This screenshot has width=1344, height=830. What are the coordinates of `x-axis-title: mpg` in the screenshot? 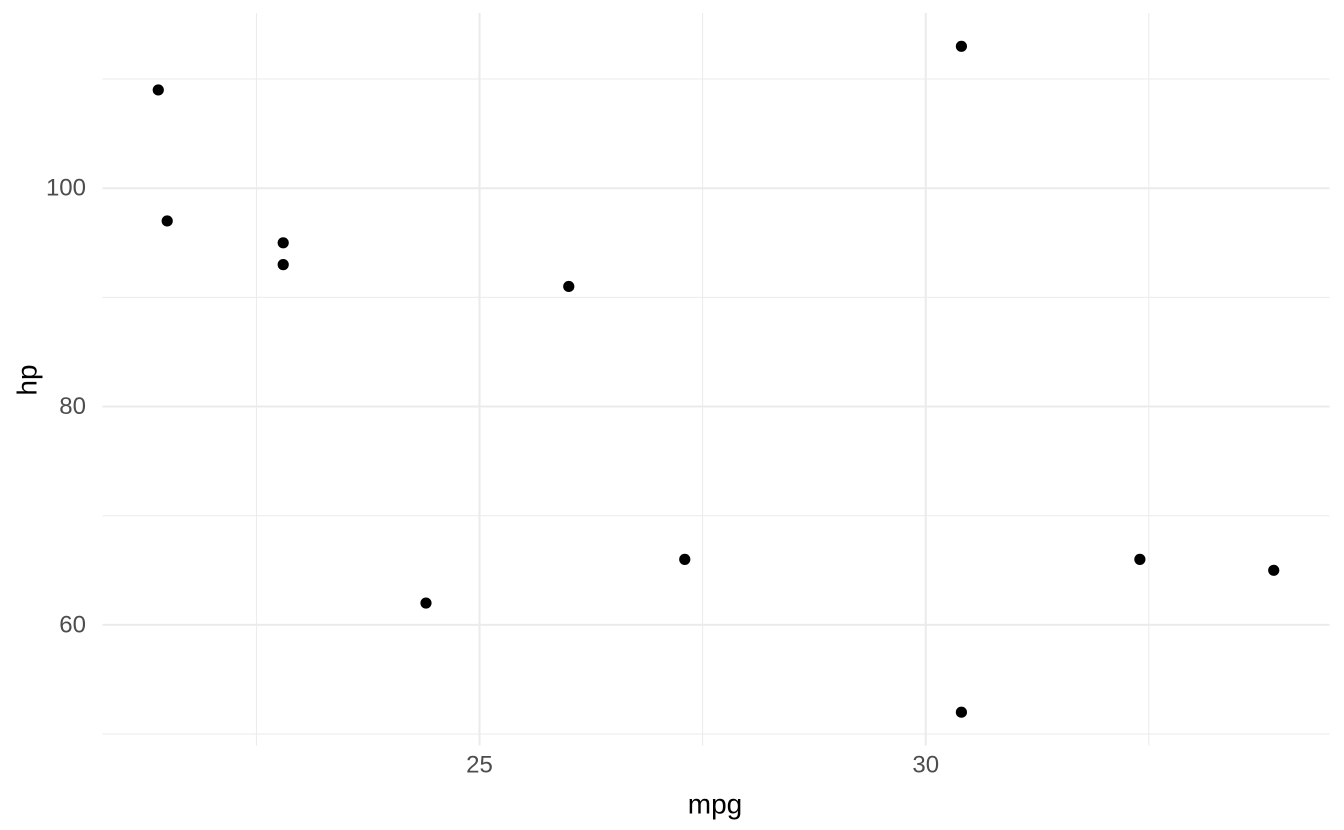 It's located at (715, 804).